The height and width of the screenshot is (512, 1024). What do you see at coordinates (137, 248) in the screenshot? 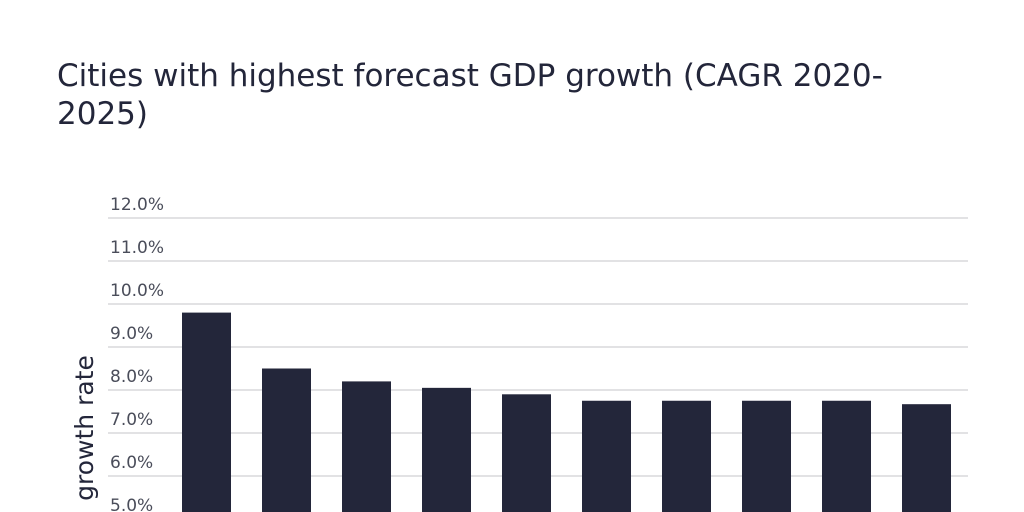
I see `y-tick-label: 11.0%` at bounding box center [137, 248].